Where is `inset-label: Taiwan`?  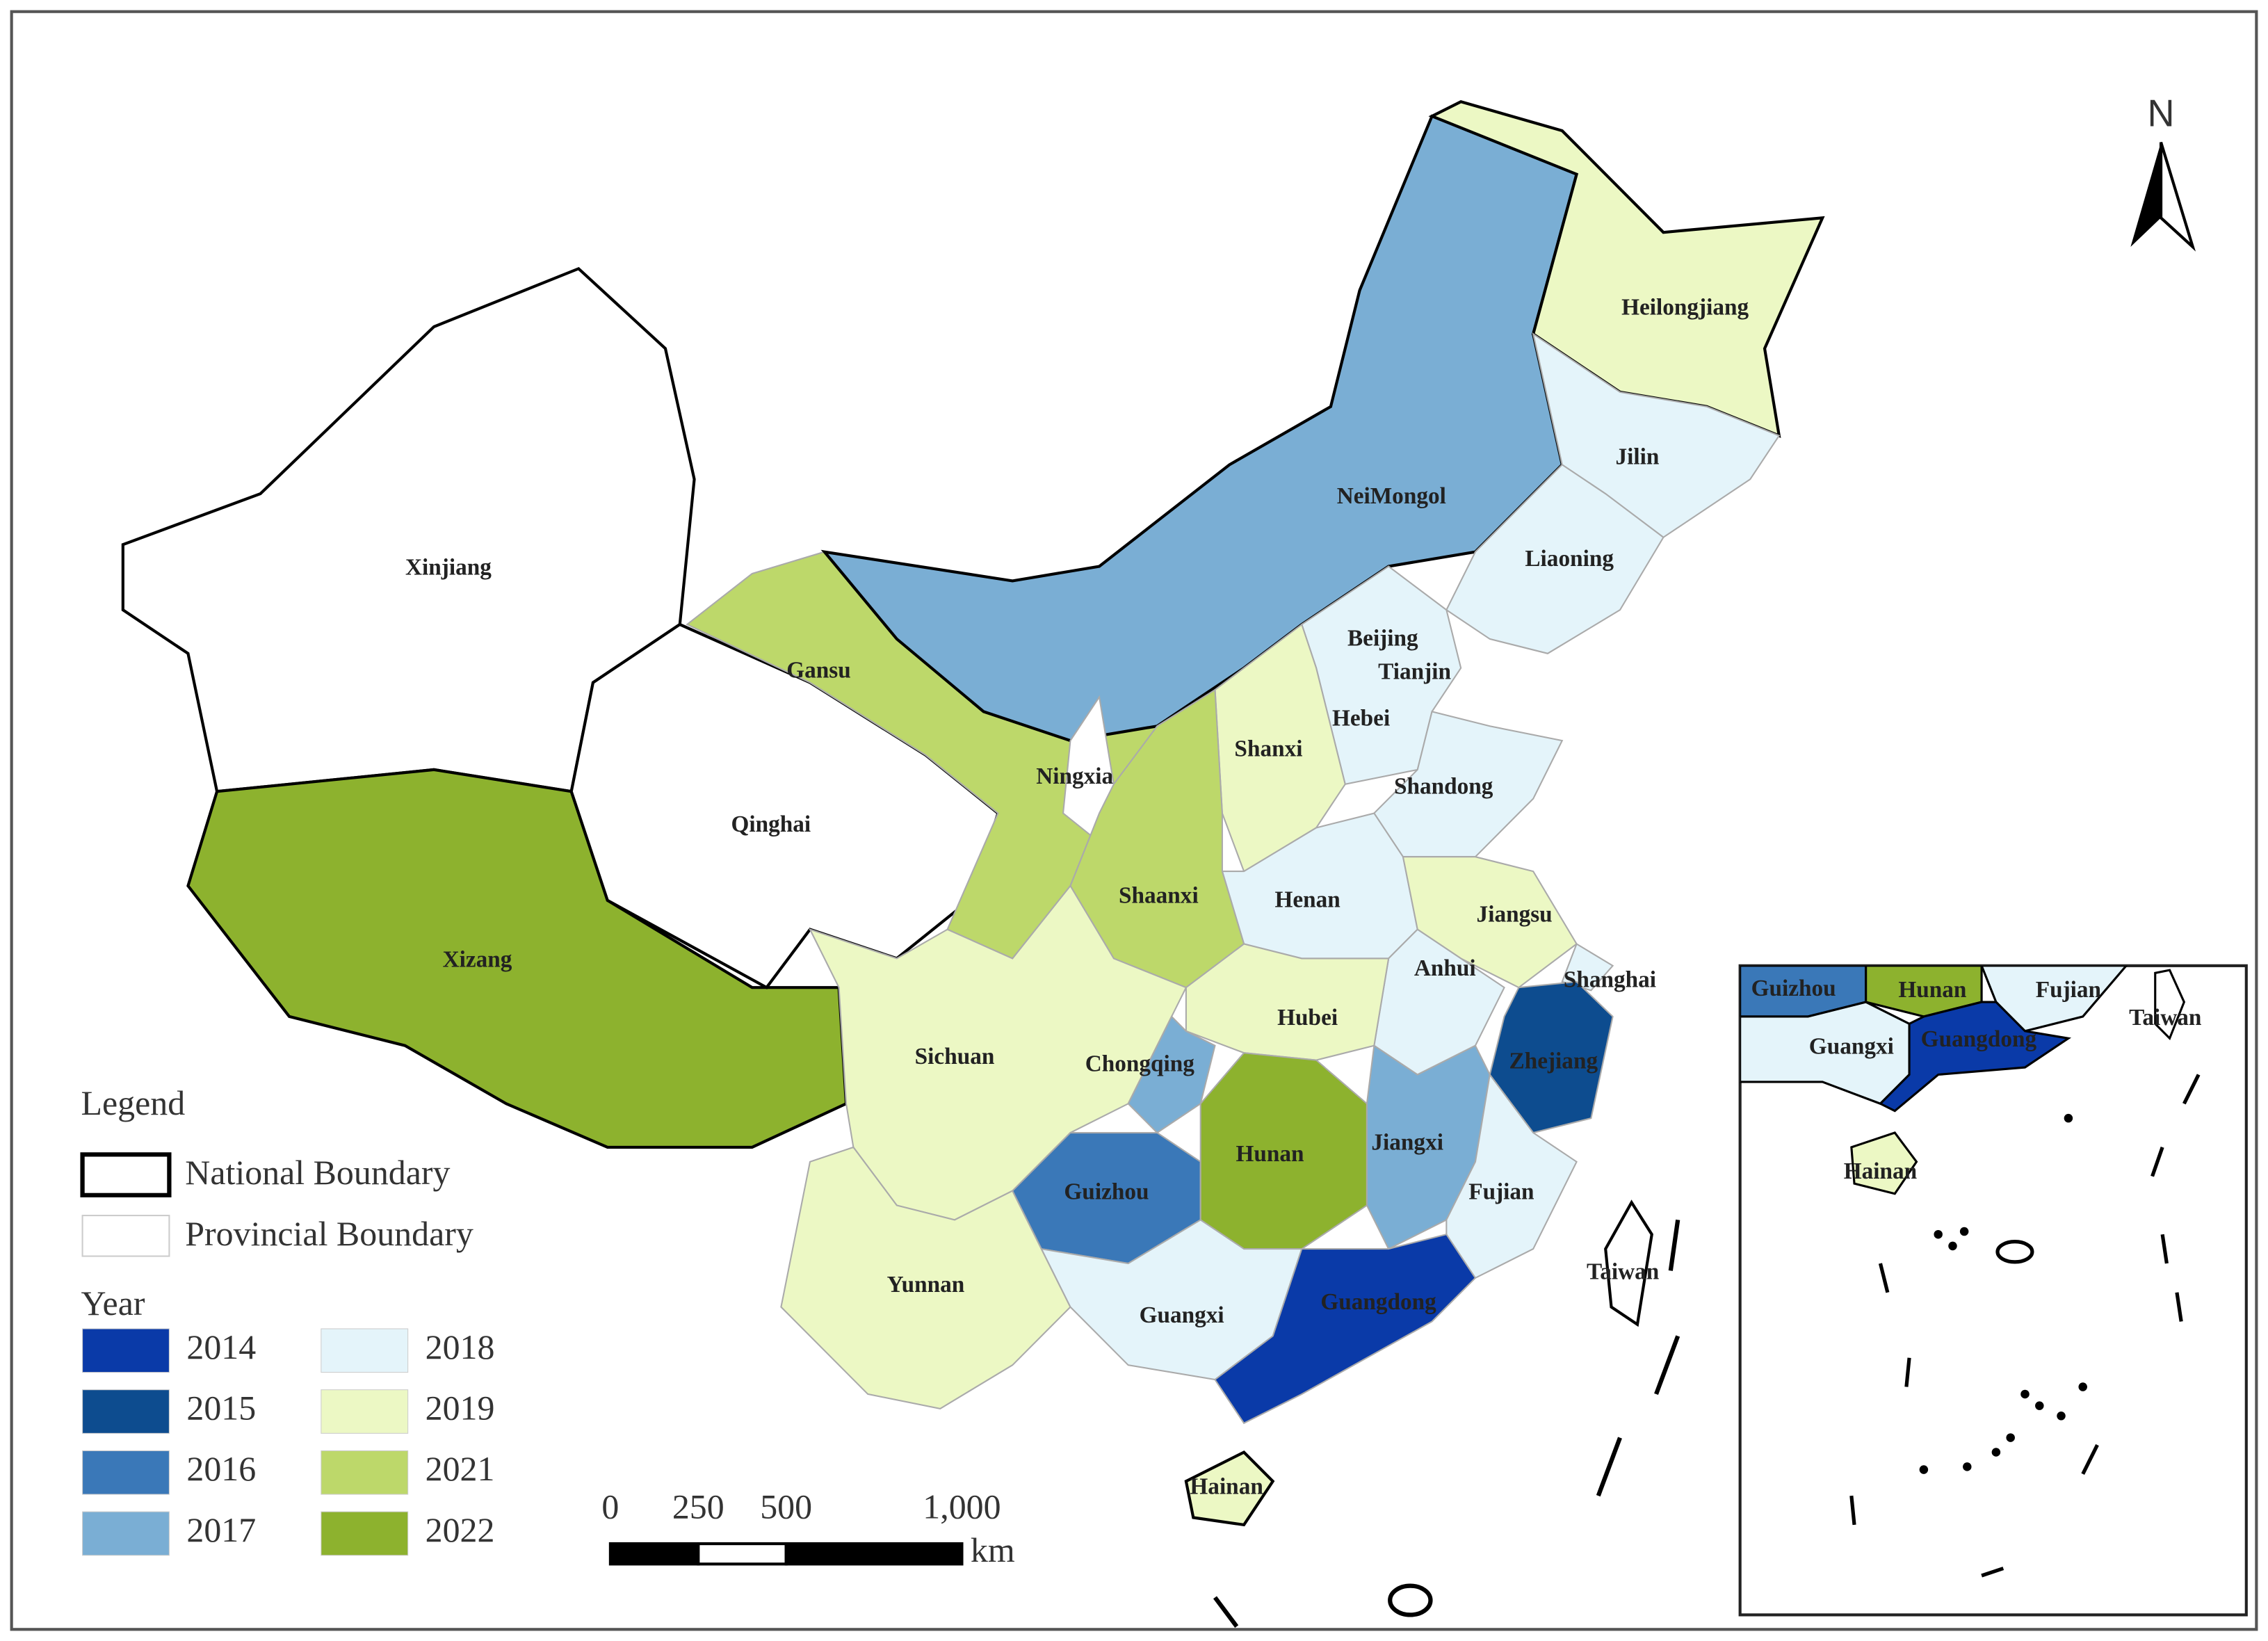
inset-label: Taiwan is located at coordinates (2165, 1017).